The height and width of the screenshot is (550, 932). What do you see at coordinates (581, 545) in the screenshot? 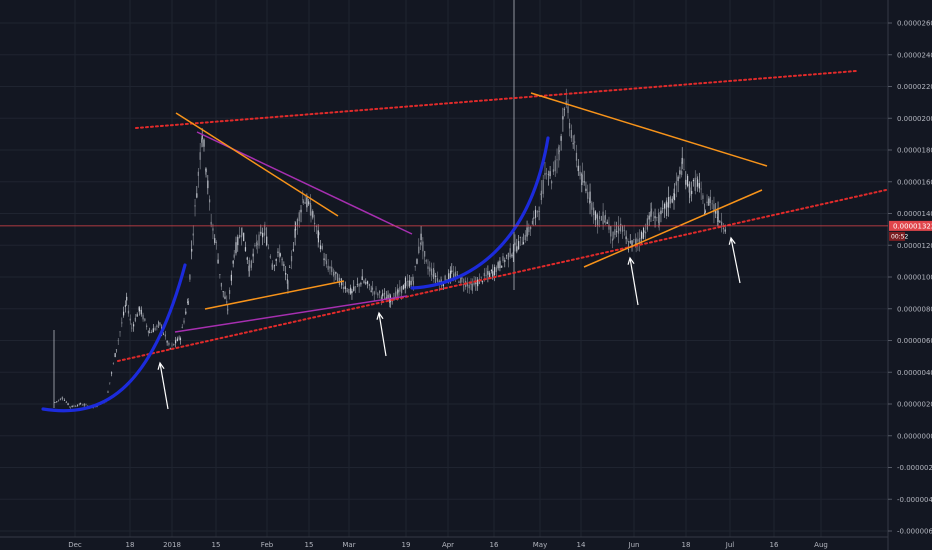
I see `x-tick-label: 14` at bounding box center [581, 545].